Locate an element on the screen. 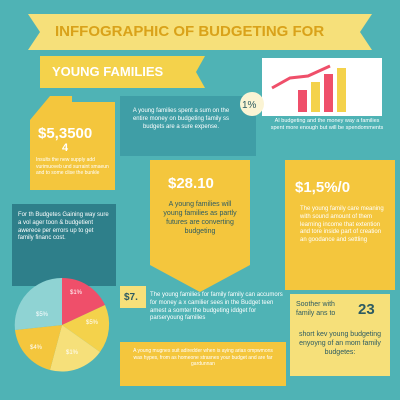 The width and height of the screenshot is (400, 400). intro-card is located at coordinates (188, 126).